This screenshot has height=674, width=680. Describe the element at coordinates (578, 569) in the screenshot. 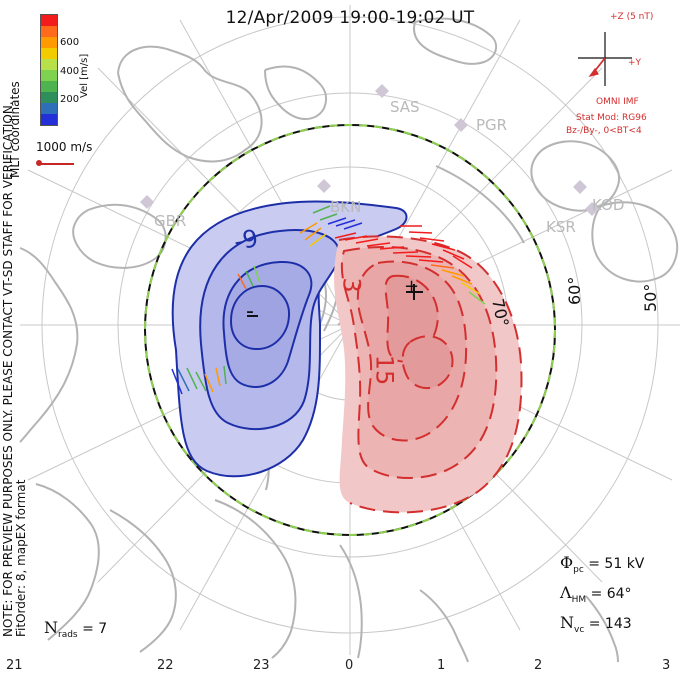

I see `phi-subscript: pc` at that location.